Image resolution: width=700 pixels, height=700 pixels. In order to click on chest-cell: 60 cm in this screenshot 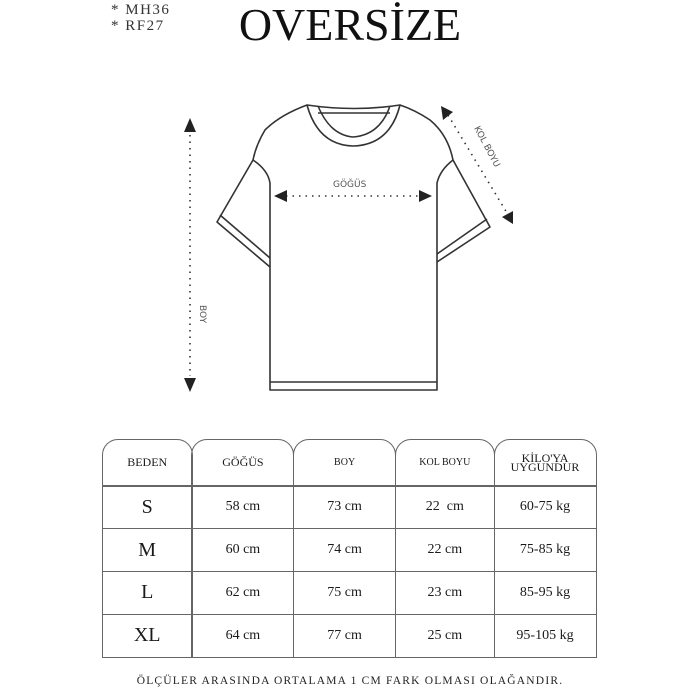, I will do `click(243, 550)`.